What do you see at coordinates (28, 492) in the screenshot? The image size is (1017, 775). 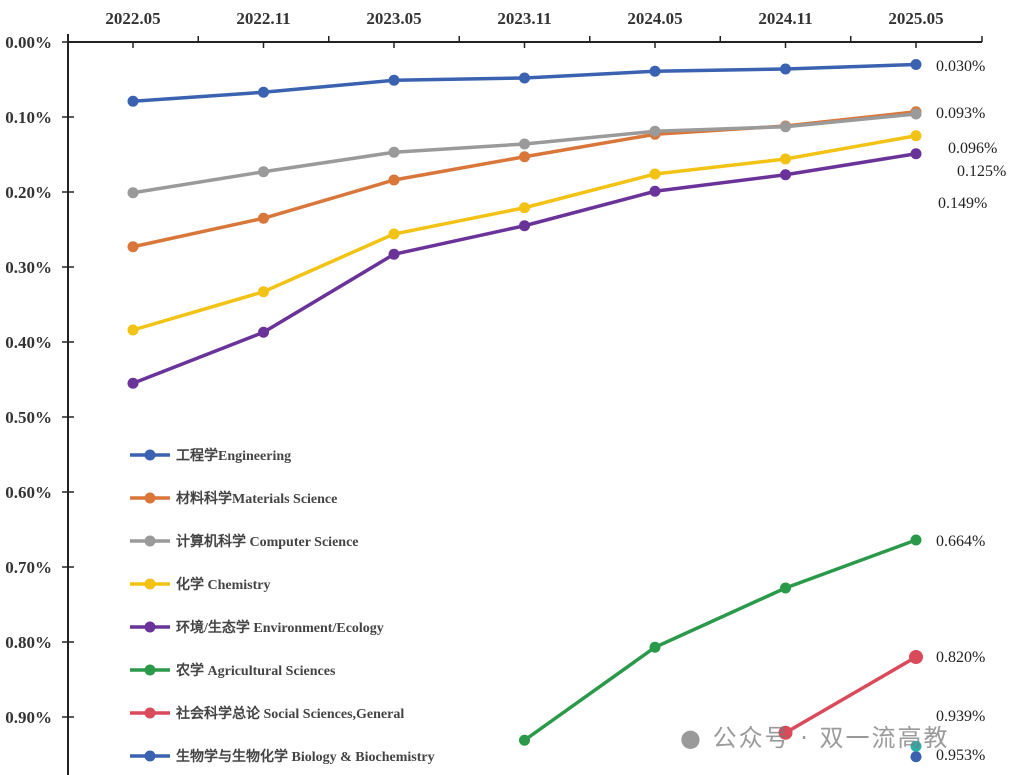 I see `y-tick-label: 0.60%` at bounding box center [28, 492].